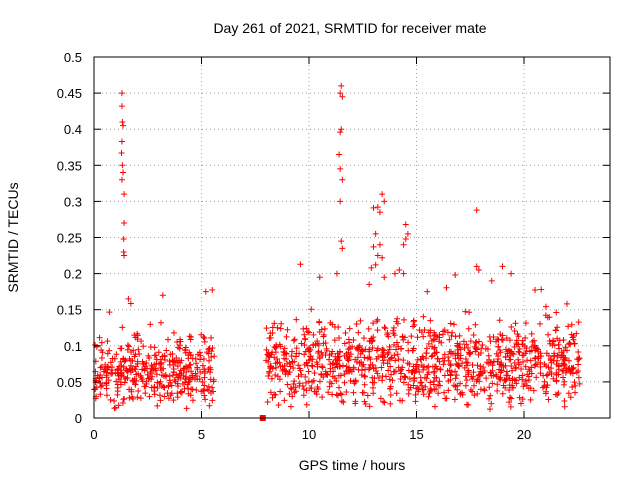 This screenshot has width=640, height=480. I want to click on y-tick-label: 0.3, so click(73, 201).